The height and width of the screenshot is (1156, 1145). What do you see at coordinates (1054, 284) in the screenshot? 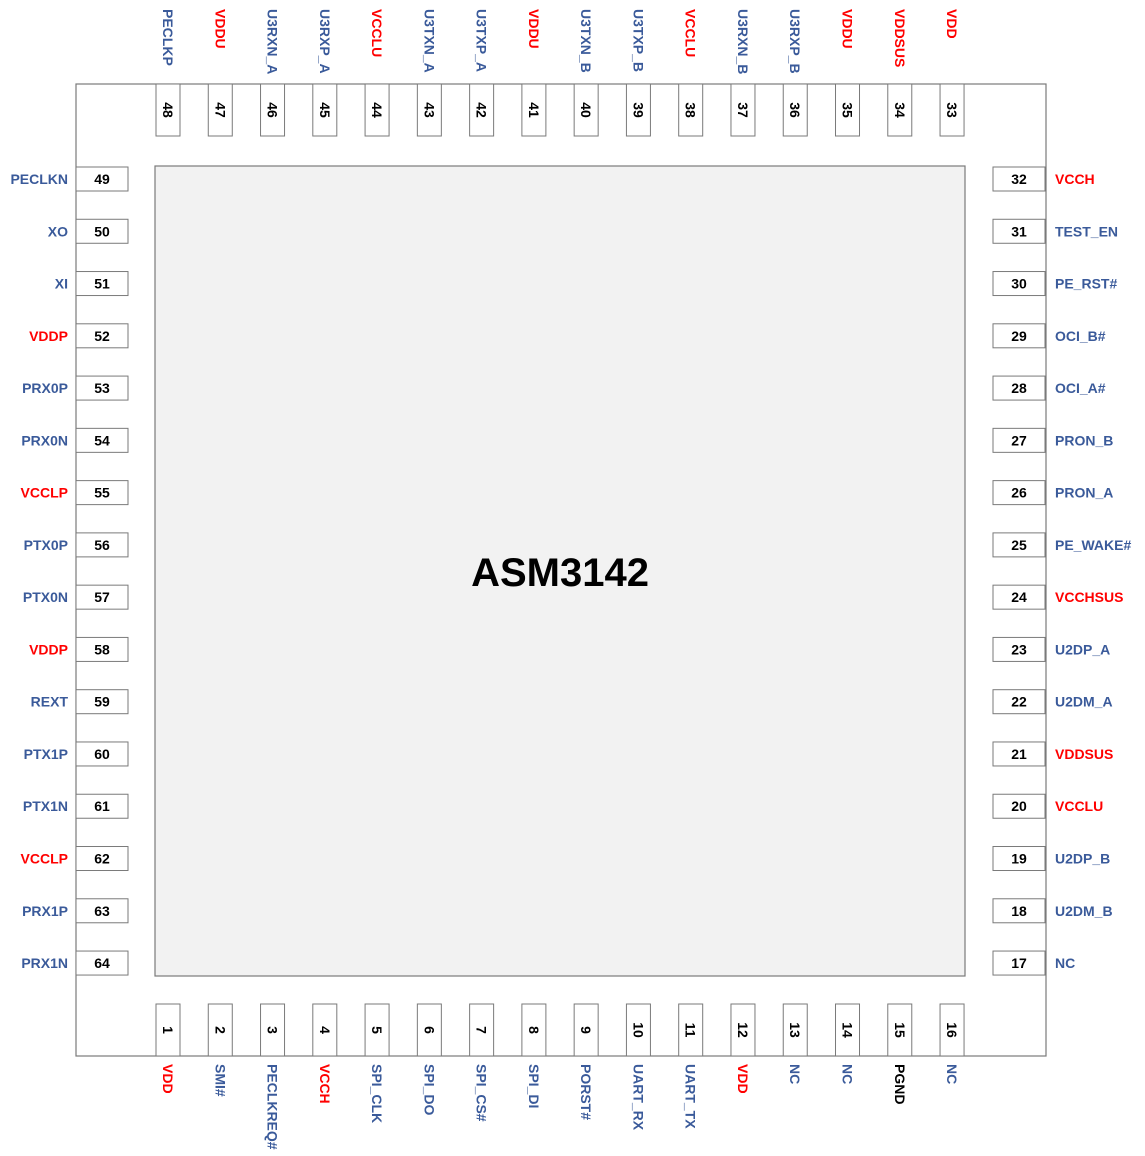
I see `pin-30: 30 PE_RST#` at bounding box center [1054, 284].